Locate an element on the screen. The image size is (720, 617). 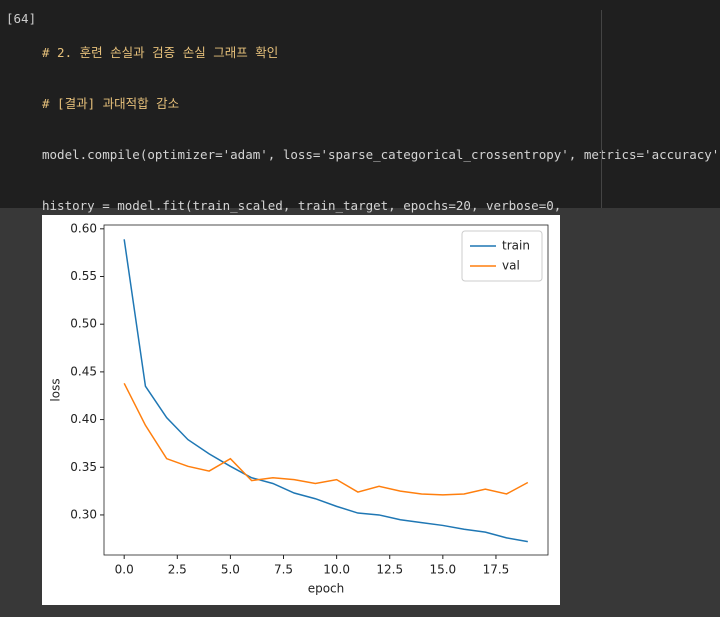
y-tick-label: 0.35 is located at coordinates (83, 467).